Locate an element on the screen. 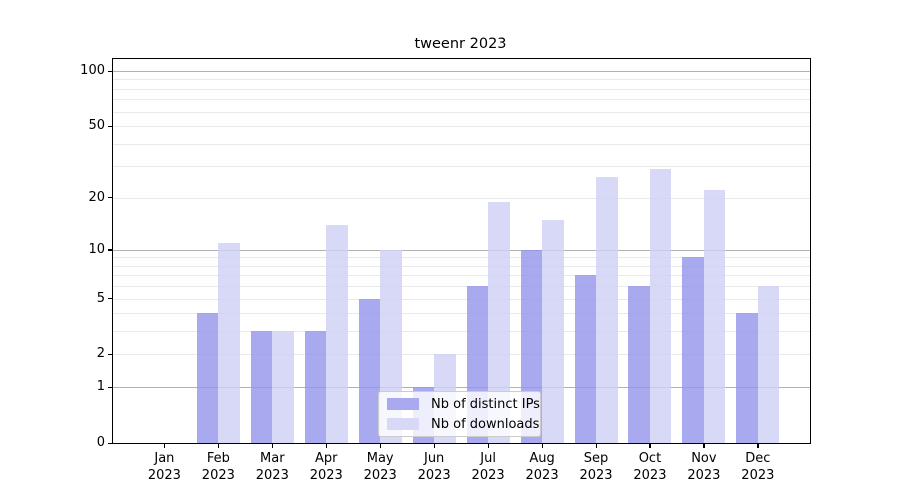 The height and width of the screenshot is (500, 900). x-tick-label-may: May 2023 is located at coordinates (380, 467).